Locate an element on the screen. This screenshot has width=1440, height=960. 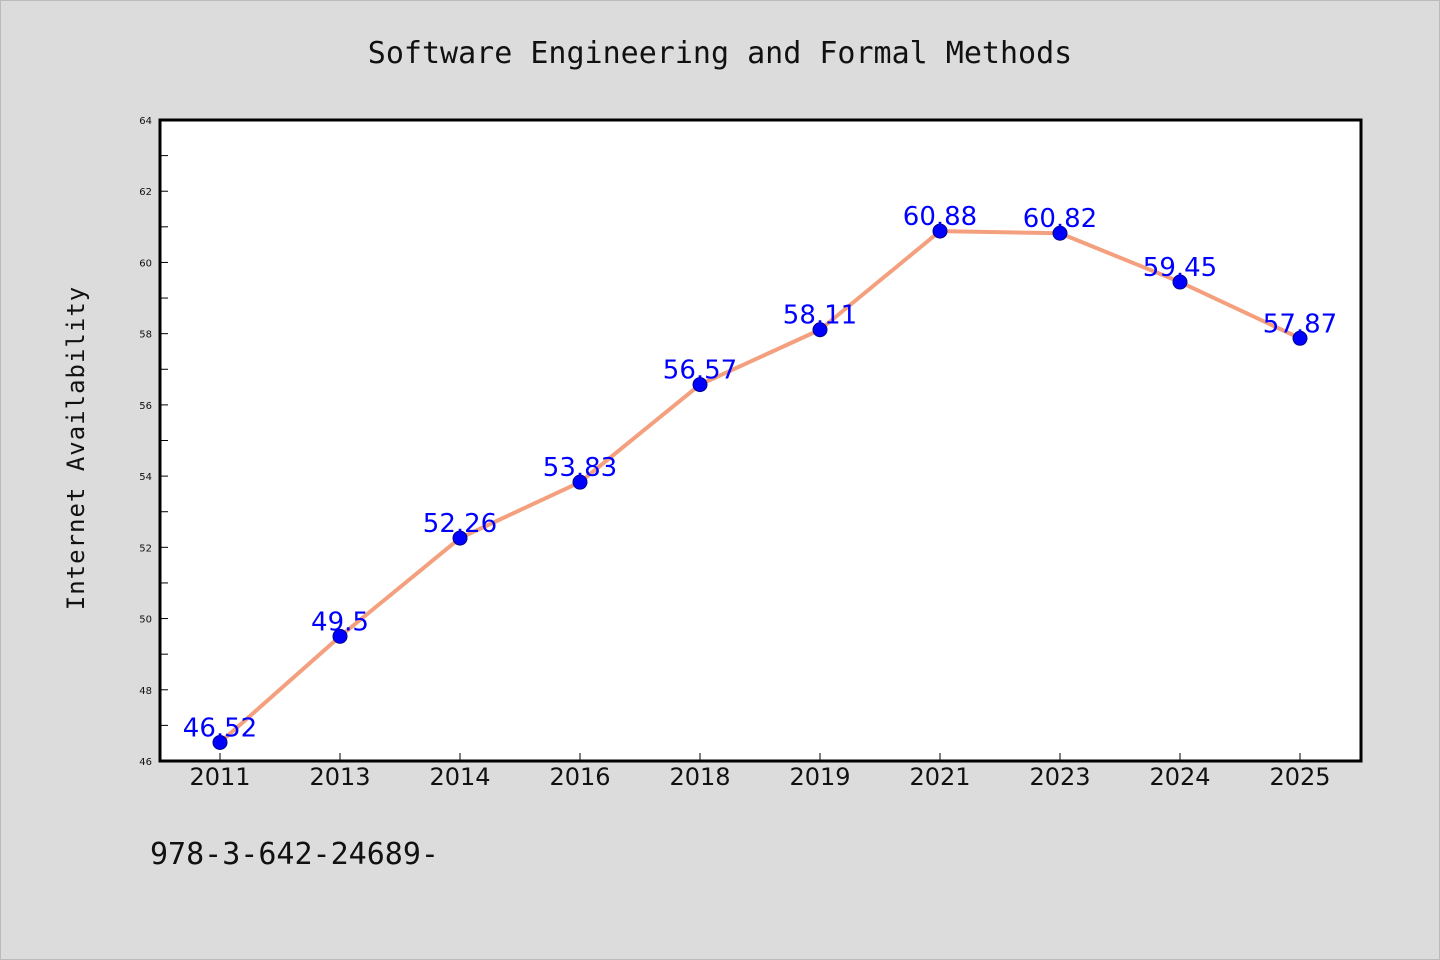
y-tick-label: 46 is located at coordinates (145, 762).